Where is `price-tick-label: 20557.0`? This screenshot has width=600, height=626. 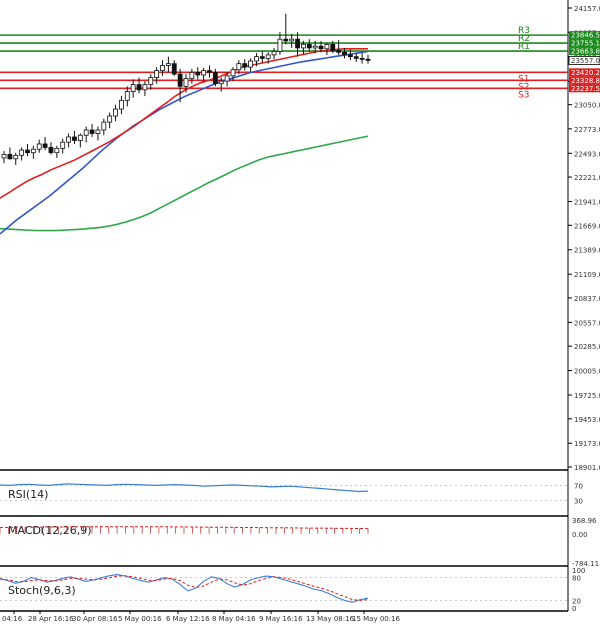 price-tick-label: 20557.0 is located at coordinates (587, 323).